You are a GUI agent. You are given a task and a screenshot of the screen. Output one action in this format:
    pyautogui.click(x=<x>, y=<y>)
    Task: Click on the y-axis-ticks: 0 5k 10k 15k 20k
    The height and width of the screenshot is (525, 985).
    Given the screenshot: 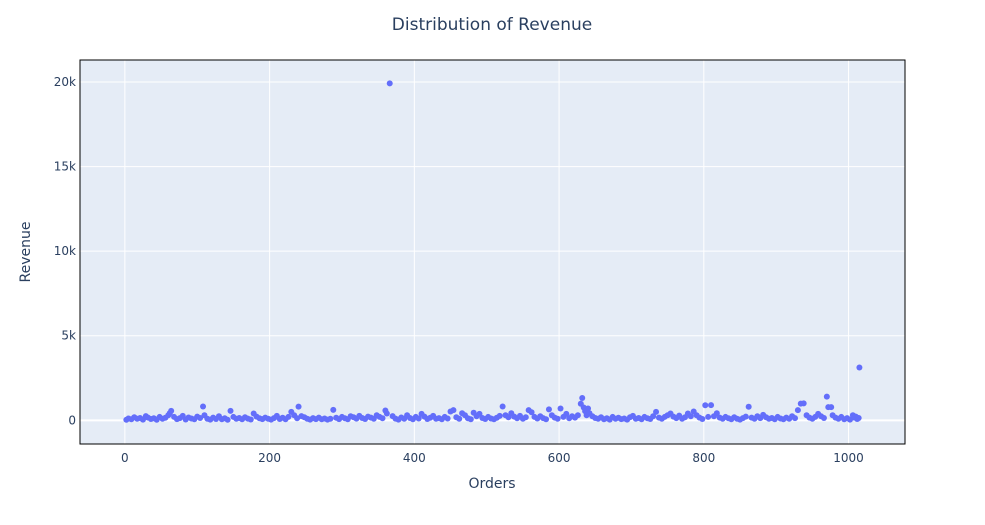 What is the action you would take?
    pyautogui.click(x=65, y=251)
    